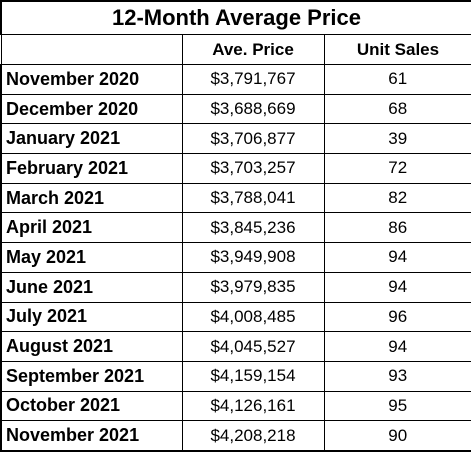  I want to click on table-row: June 2021 $3,979,835 94, so click(235, 287).